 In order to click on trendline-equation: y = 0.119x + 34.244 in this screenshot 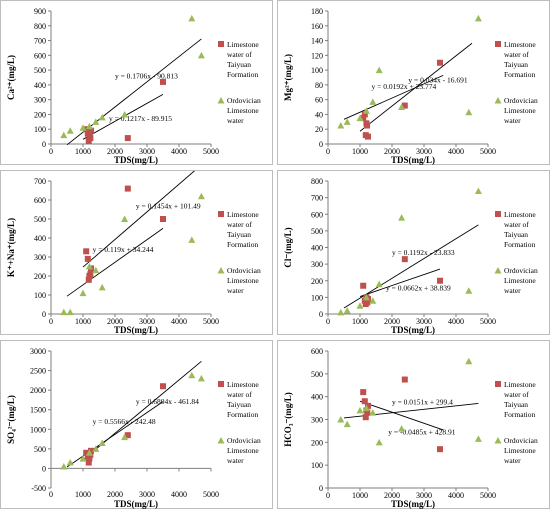, I will do `click(123, 249)`.